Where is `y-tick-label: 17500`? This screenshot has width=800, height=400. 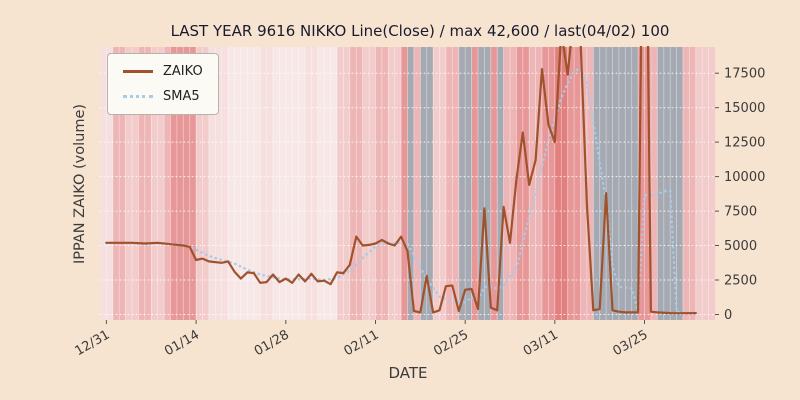
y-tick-label: 17500 is located at coordinates (744, 74).